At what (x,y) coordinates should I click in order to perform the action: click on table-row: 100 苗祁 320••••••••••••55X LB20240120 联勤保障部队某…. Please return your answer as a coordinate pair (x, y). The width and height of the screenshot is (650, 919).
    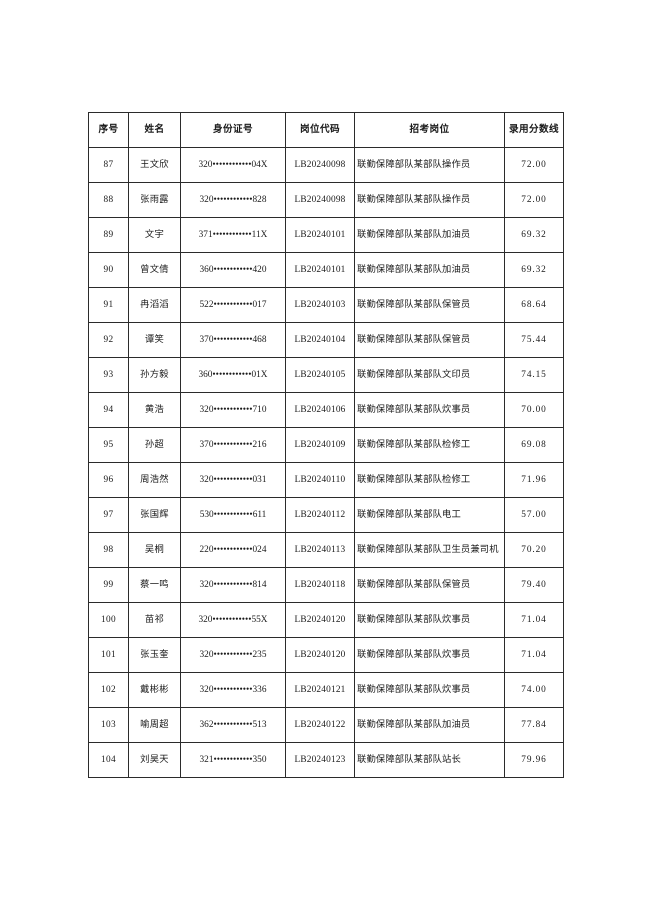
    Looking at the image, I should click on (326, 620).